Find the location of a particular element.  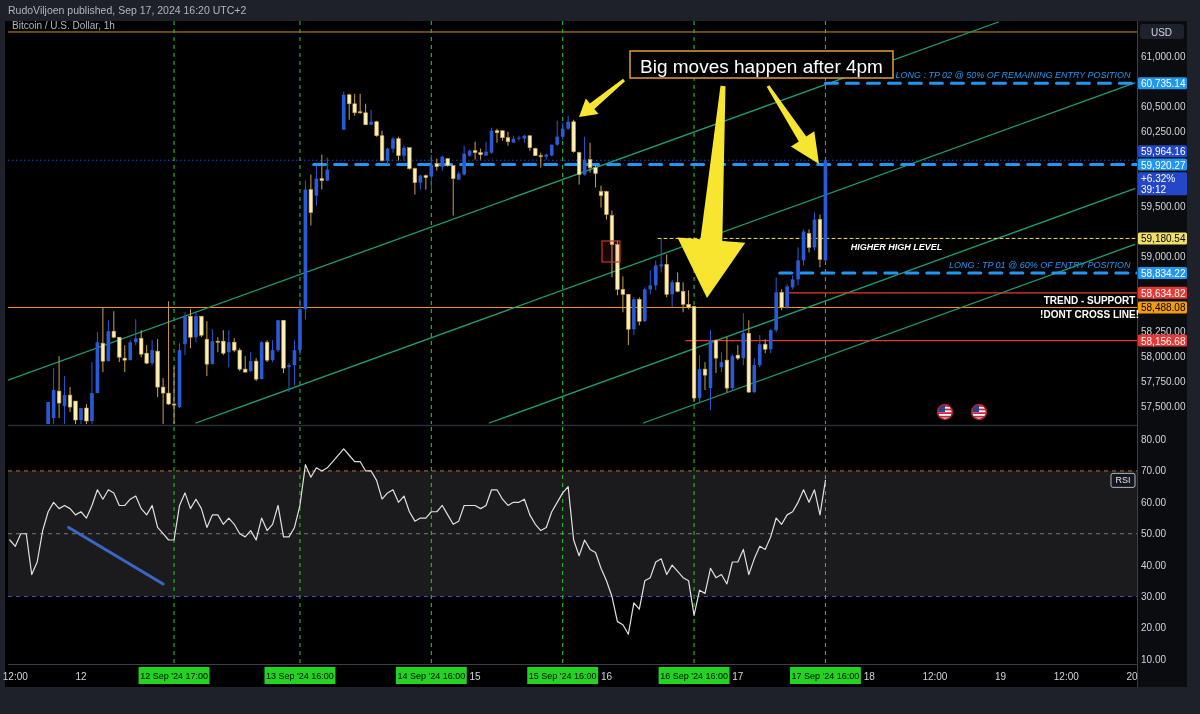

annotation: LONG : TP 02 @ 50% OF REMAINING ENTRY POSITION is located at coordinates (1013, 75).